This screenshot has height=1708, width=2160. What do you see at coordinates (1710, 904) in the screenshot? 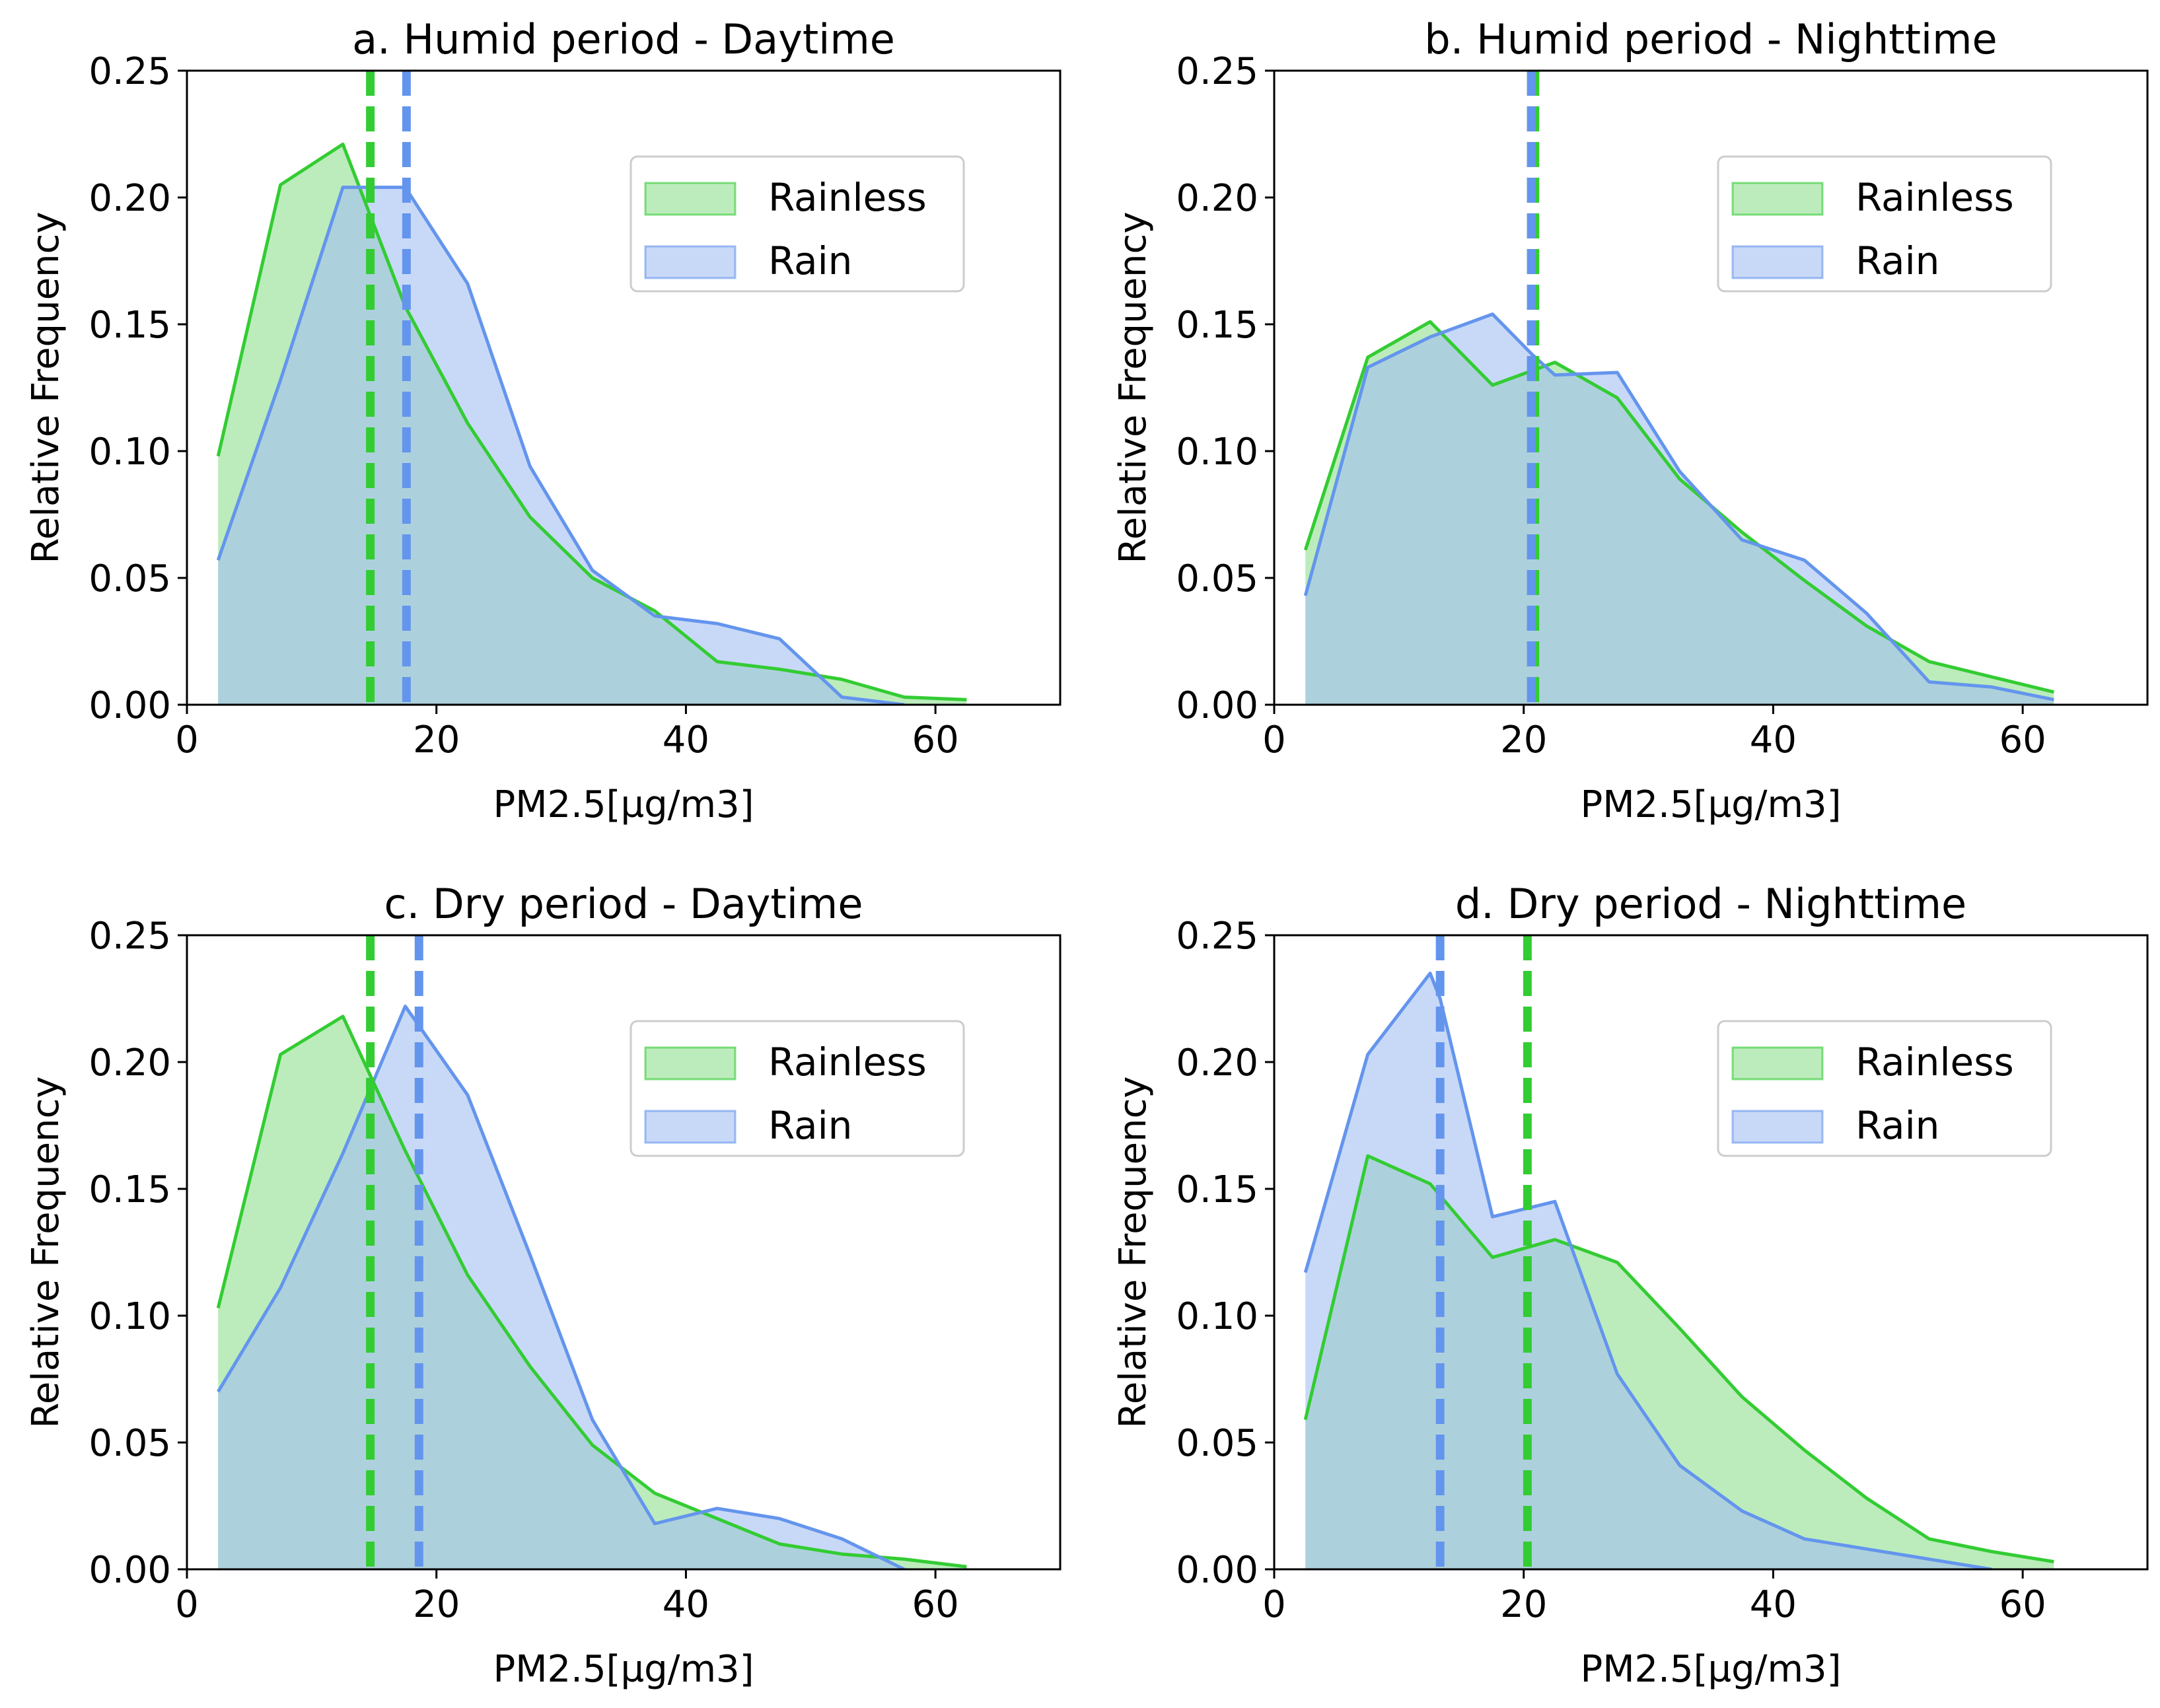
I see `subplot-title: d. Dry period - Nighttime` at bounding box center [1710, 904].